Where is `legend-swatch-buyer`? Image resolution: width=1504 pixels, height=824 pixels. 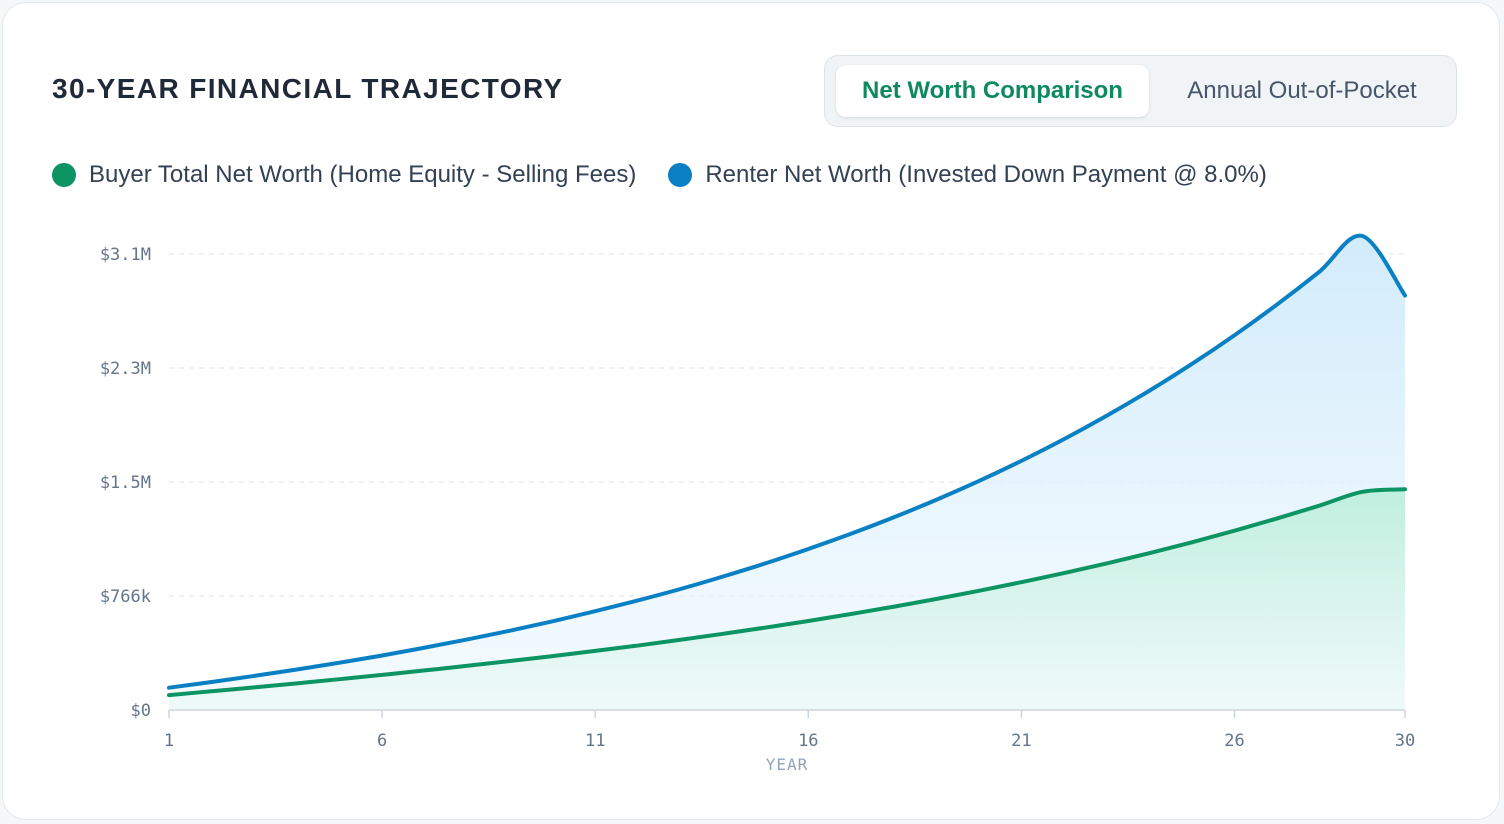
legend-swatch-buyer is located at coordinates (64, 175).